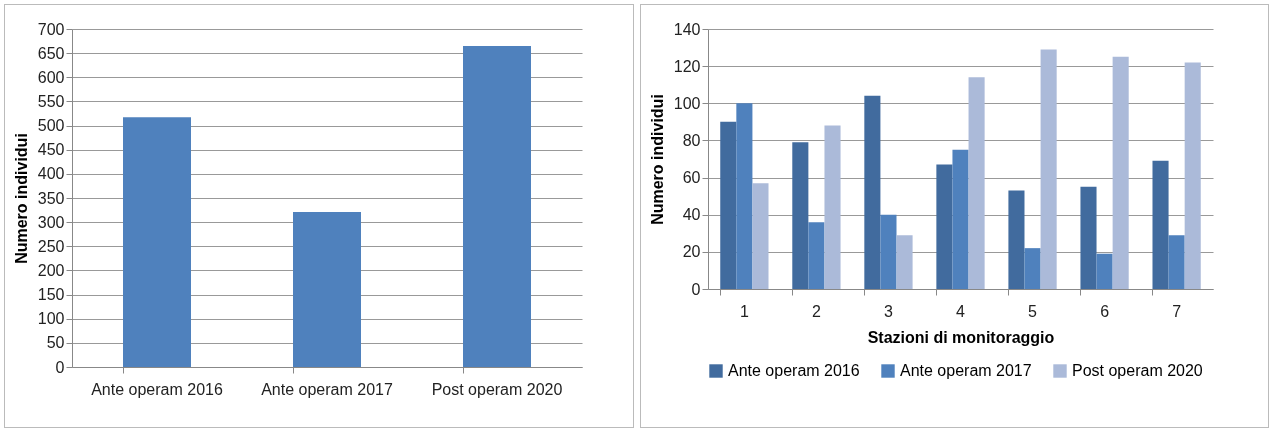  Describe the element at coordinates (51, 198) in the screenshot. I see `y-tick-label: 350` at that location.